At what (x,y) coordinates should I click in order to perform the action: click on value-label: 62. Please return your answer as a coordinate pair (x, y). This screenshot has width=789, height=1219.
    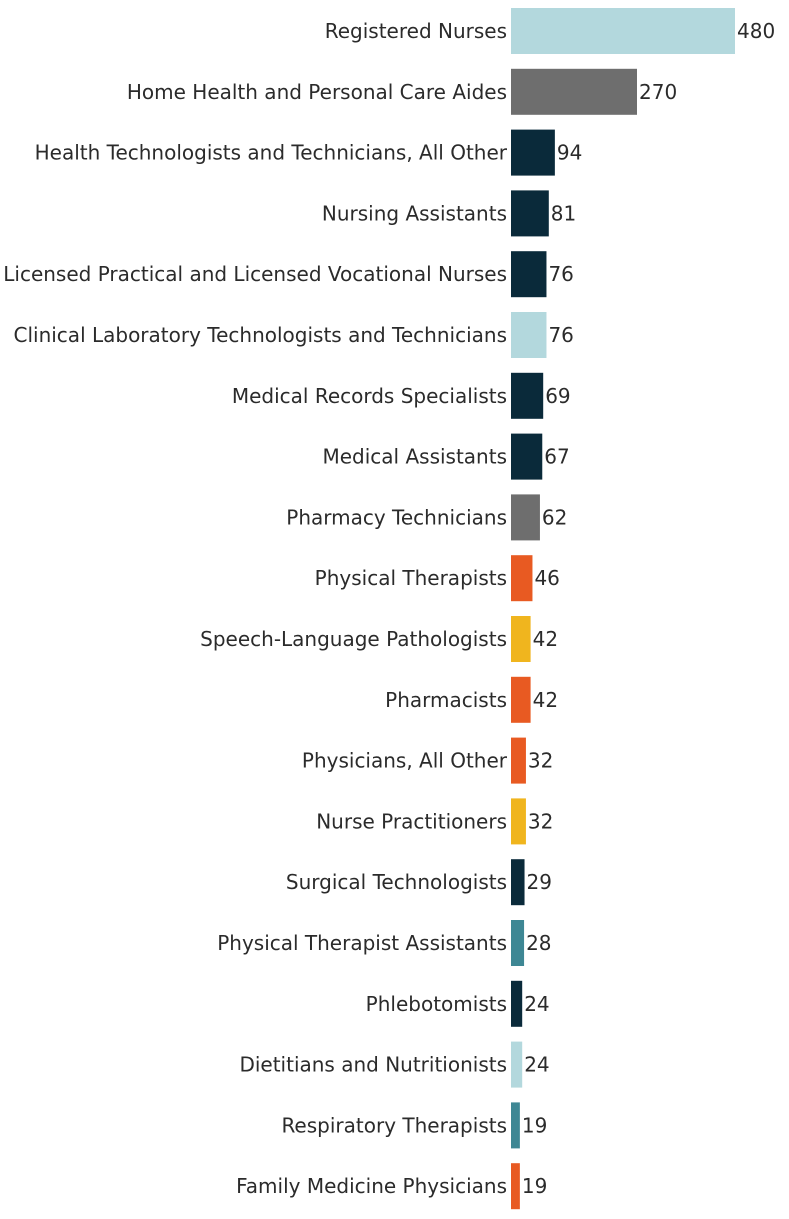
    Looking at the image, I should click on (554, 517).